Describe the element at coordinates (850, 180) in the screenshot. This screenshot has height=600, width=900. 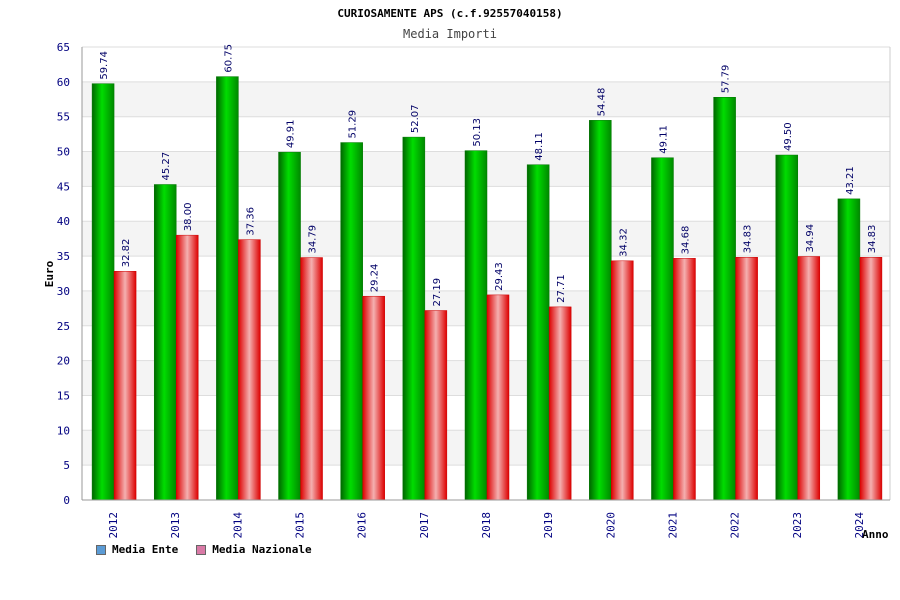
I see `data-label: 43.21` at that location.